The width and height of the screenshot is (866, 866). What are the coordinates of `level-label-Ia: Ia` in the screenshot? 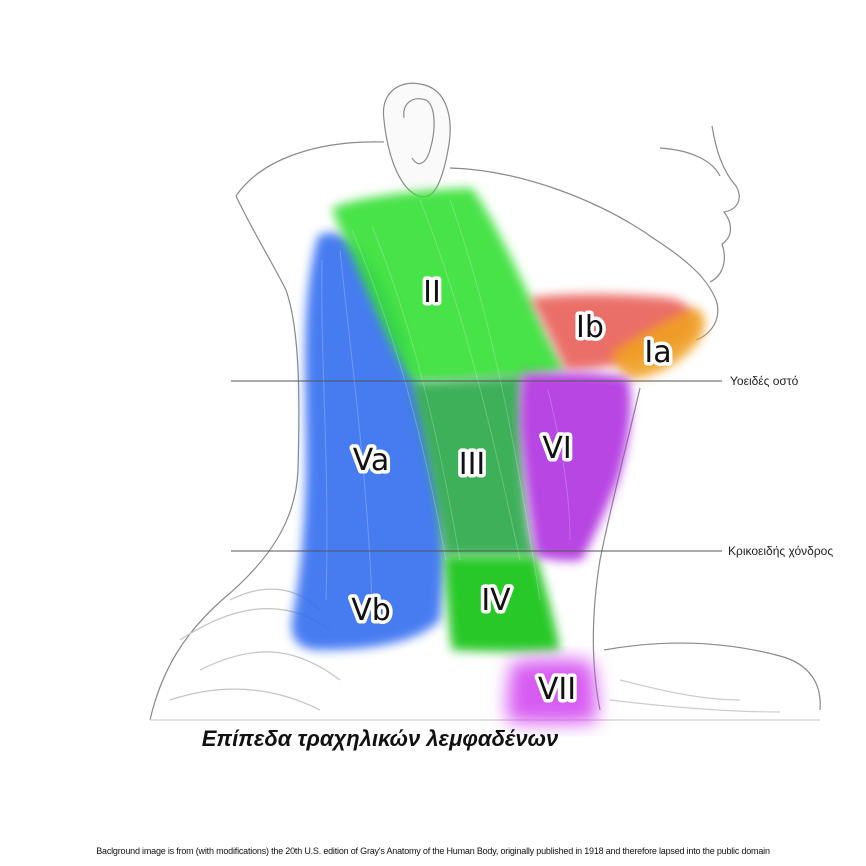 It's located at (657, 352).